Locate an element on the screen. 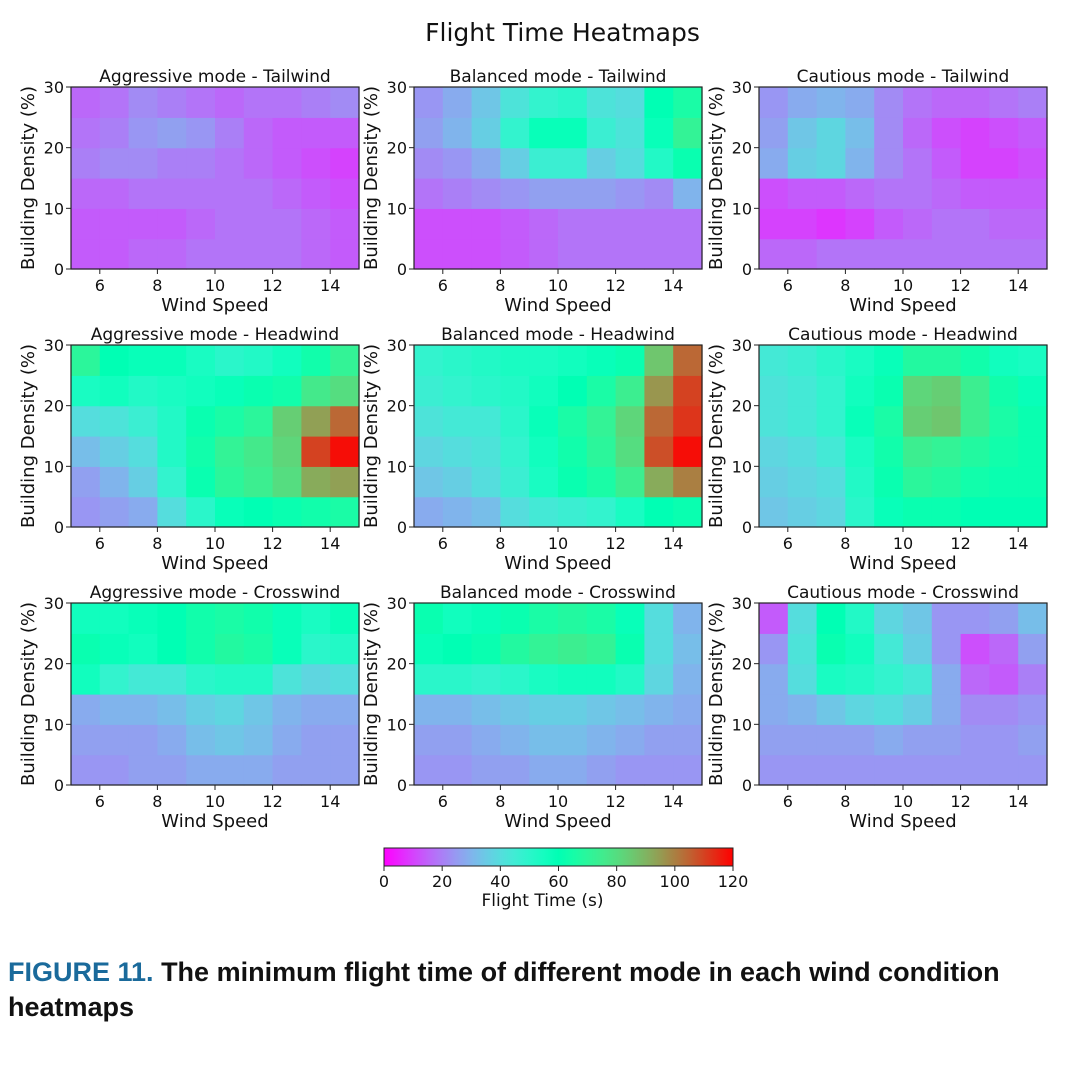 The width and height of the screenshot is (1079, 1065). panel-title: Aggressive mode - Headwind is located at coordinates (215, 335).